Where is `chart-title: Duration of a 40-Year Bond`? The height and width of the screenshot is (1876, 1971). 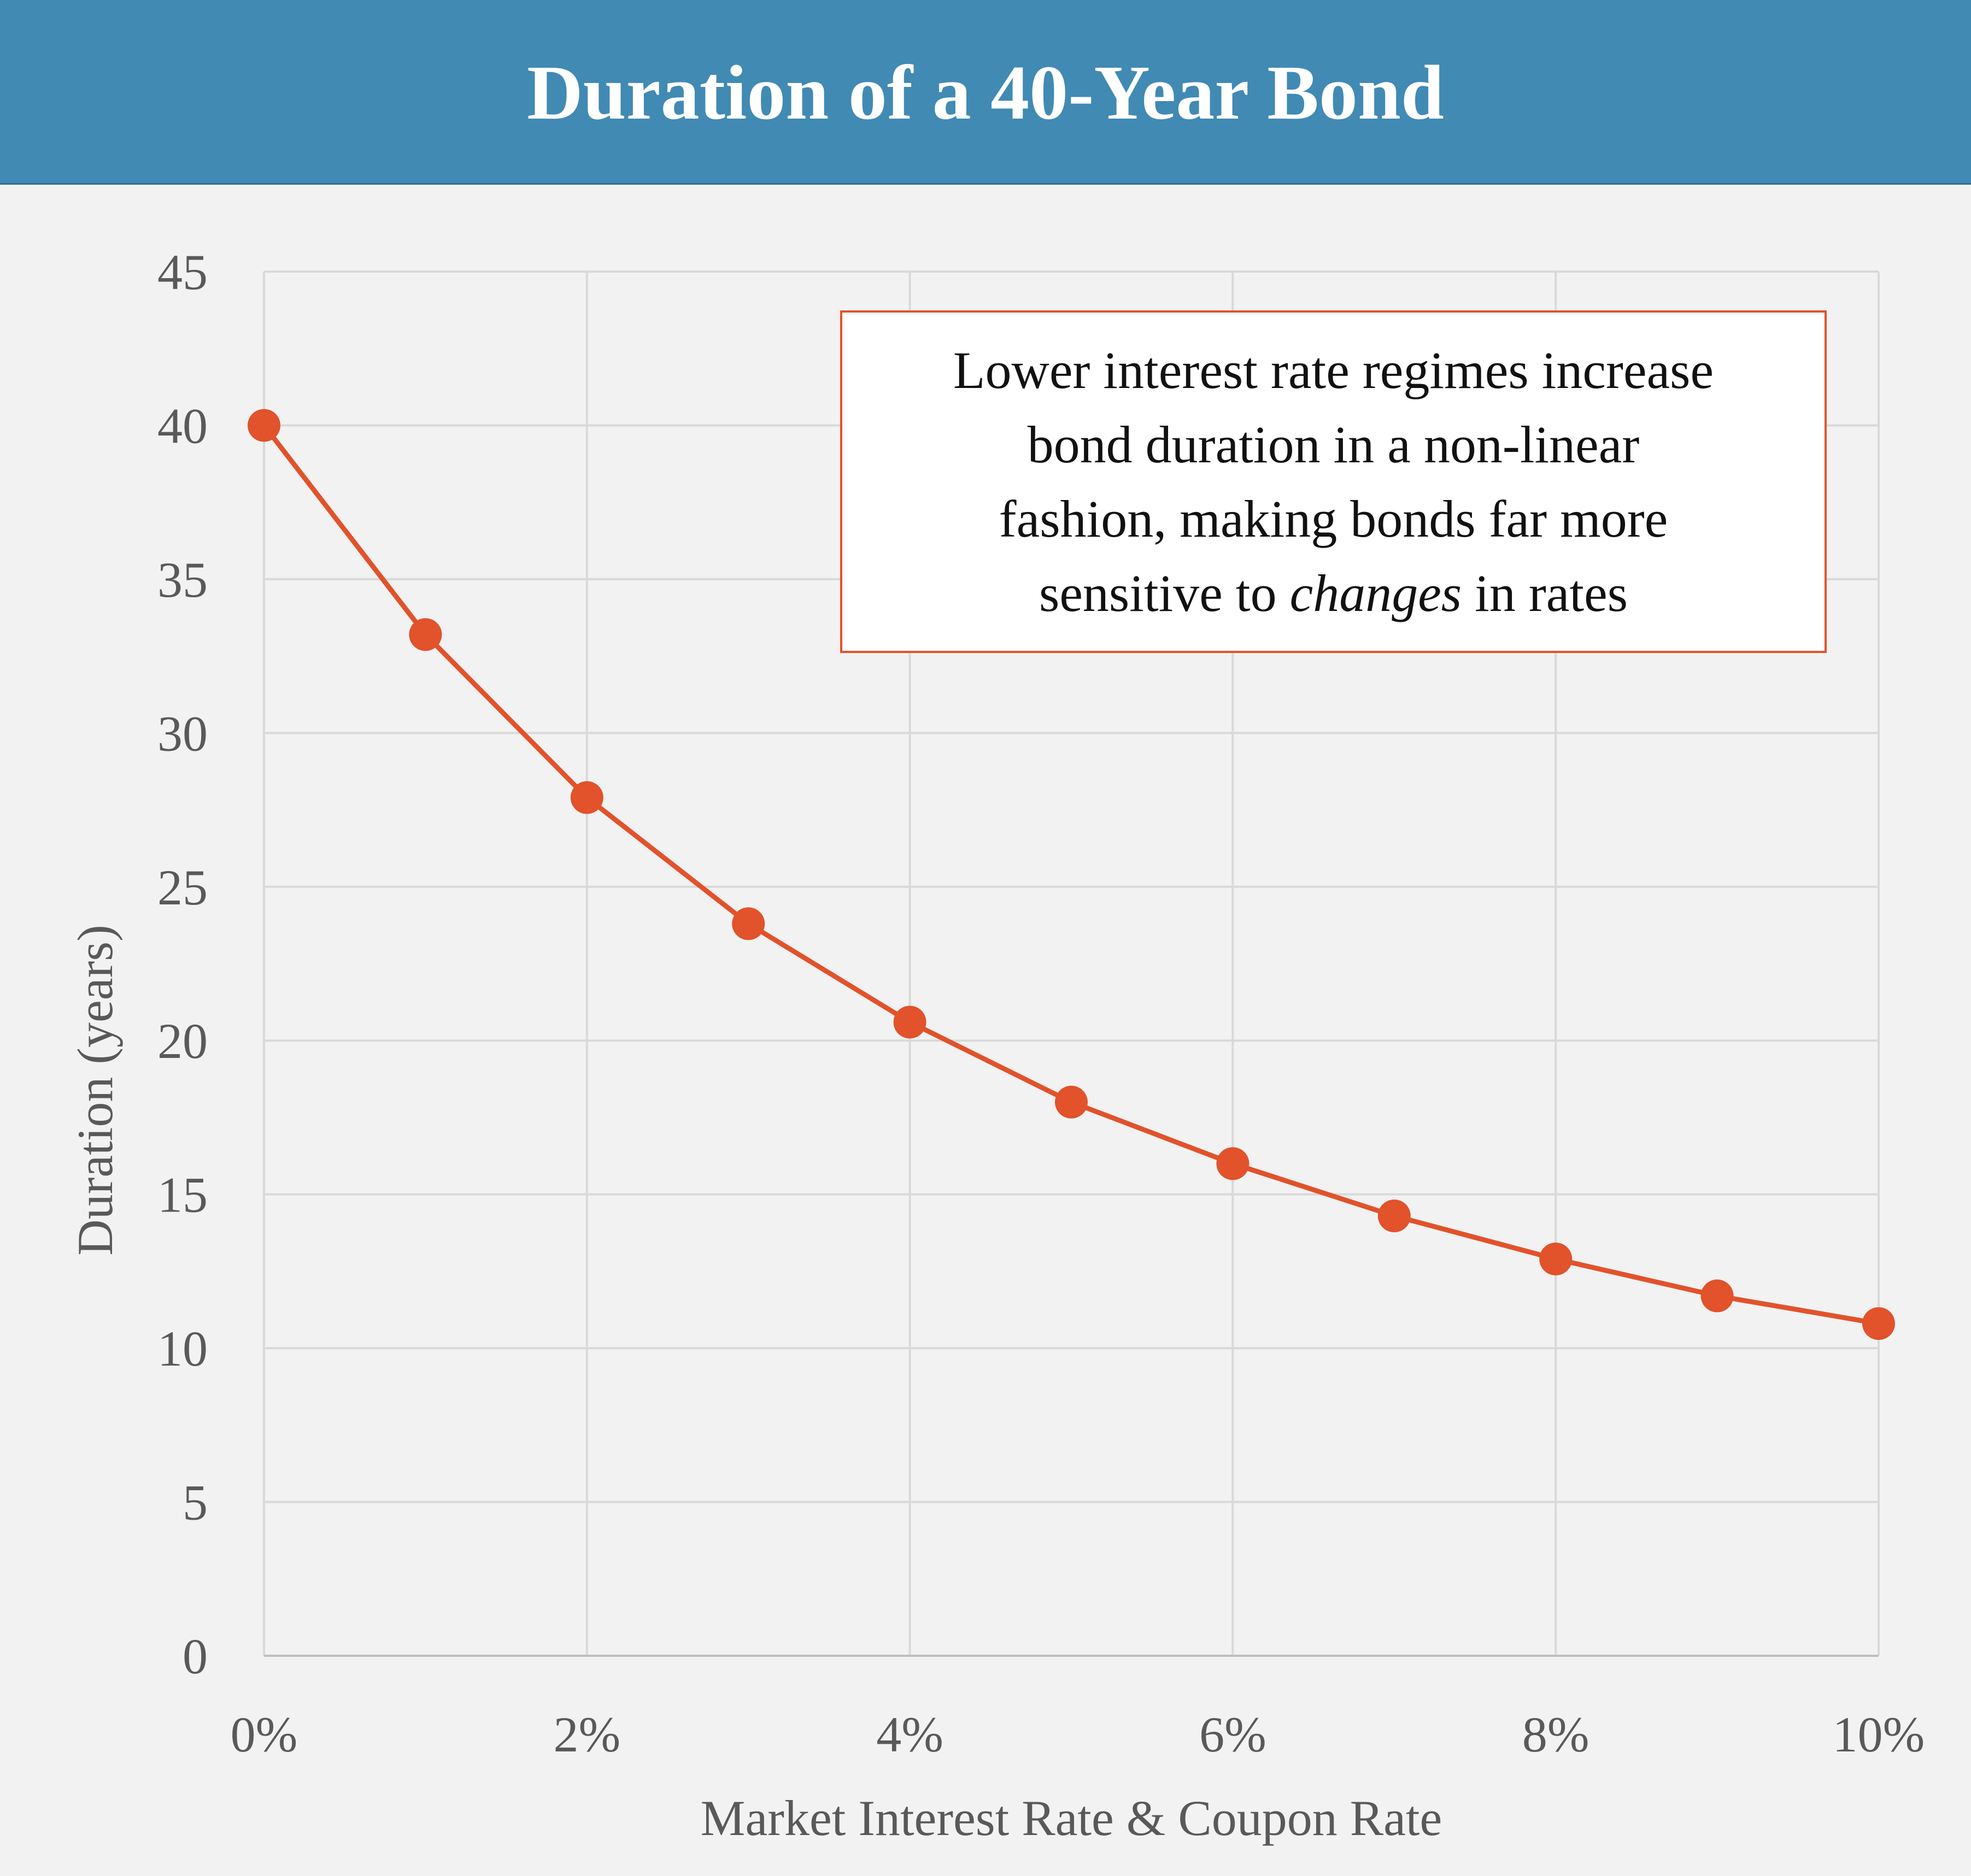 chart-title: Duration of a 40-Year Bond is located at coordinates (985, 92).